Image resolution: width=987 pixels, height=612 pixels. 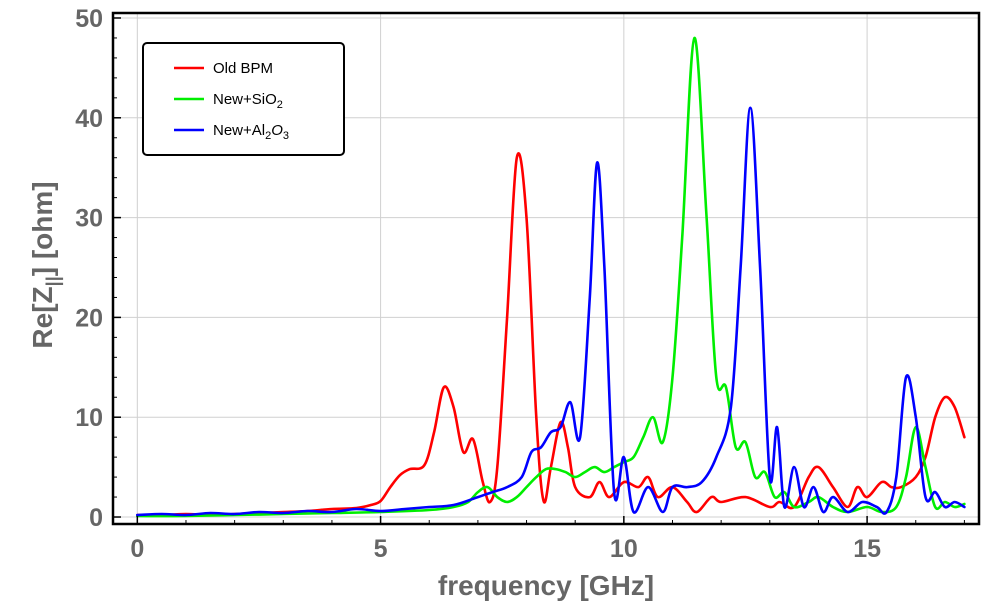 I want to click on y-tick-label: 10, so click(x=89, y=418).